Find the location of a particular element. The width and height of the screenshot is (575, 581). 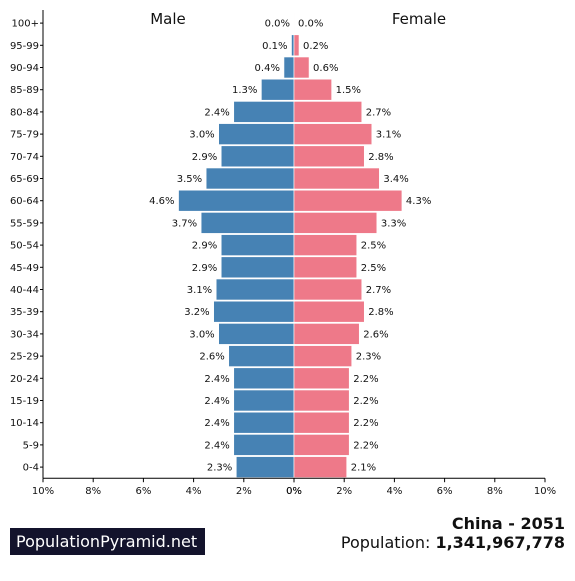

label-male-100: 0.0% is located at coordinates (277, 24).